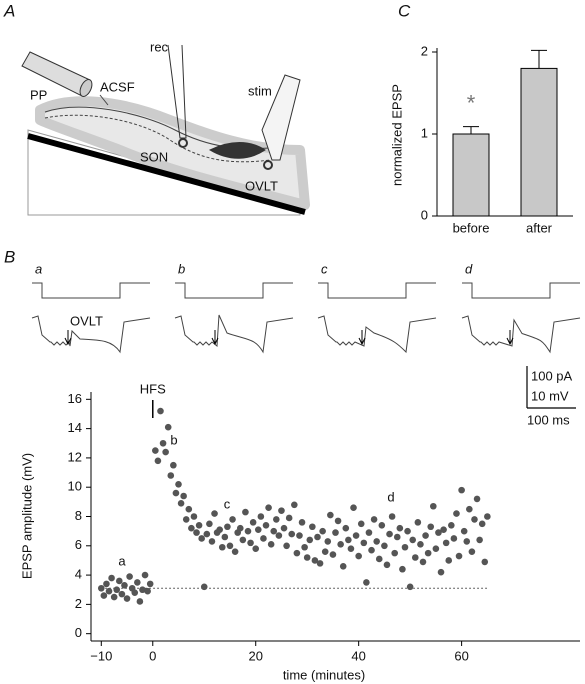 The image size is (585, 684). I want to click on diagram-label: PP, so click(38, 94).